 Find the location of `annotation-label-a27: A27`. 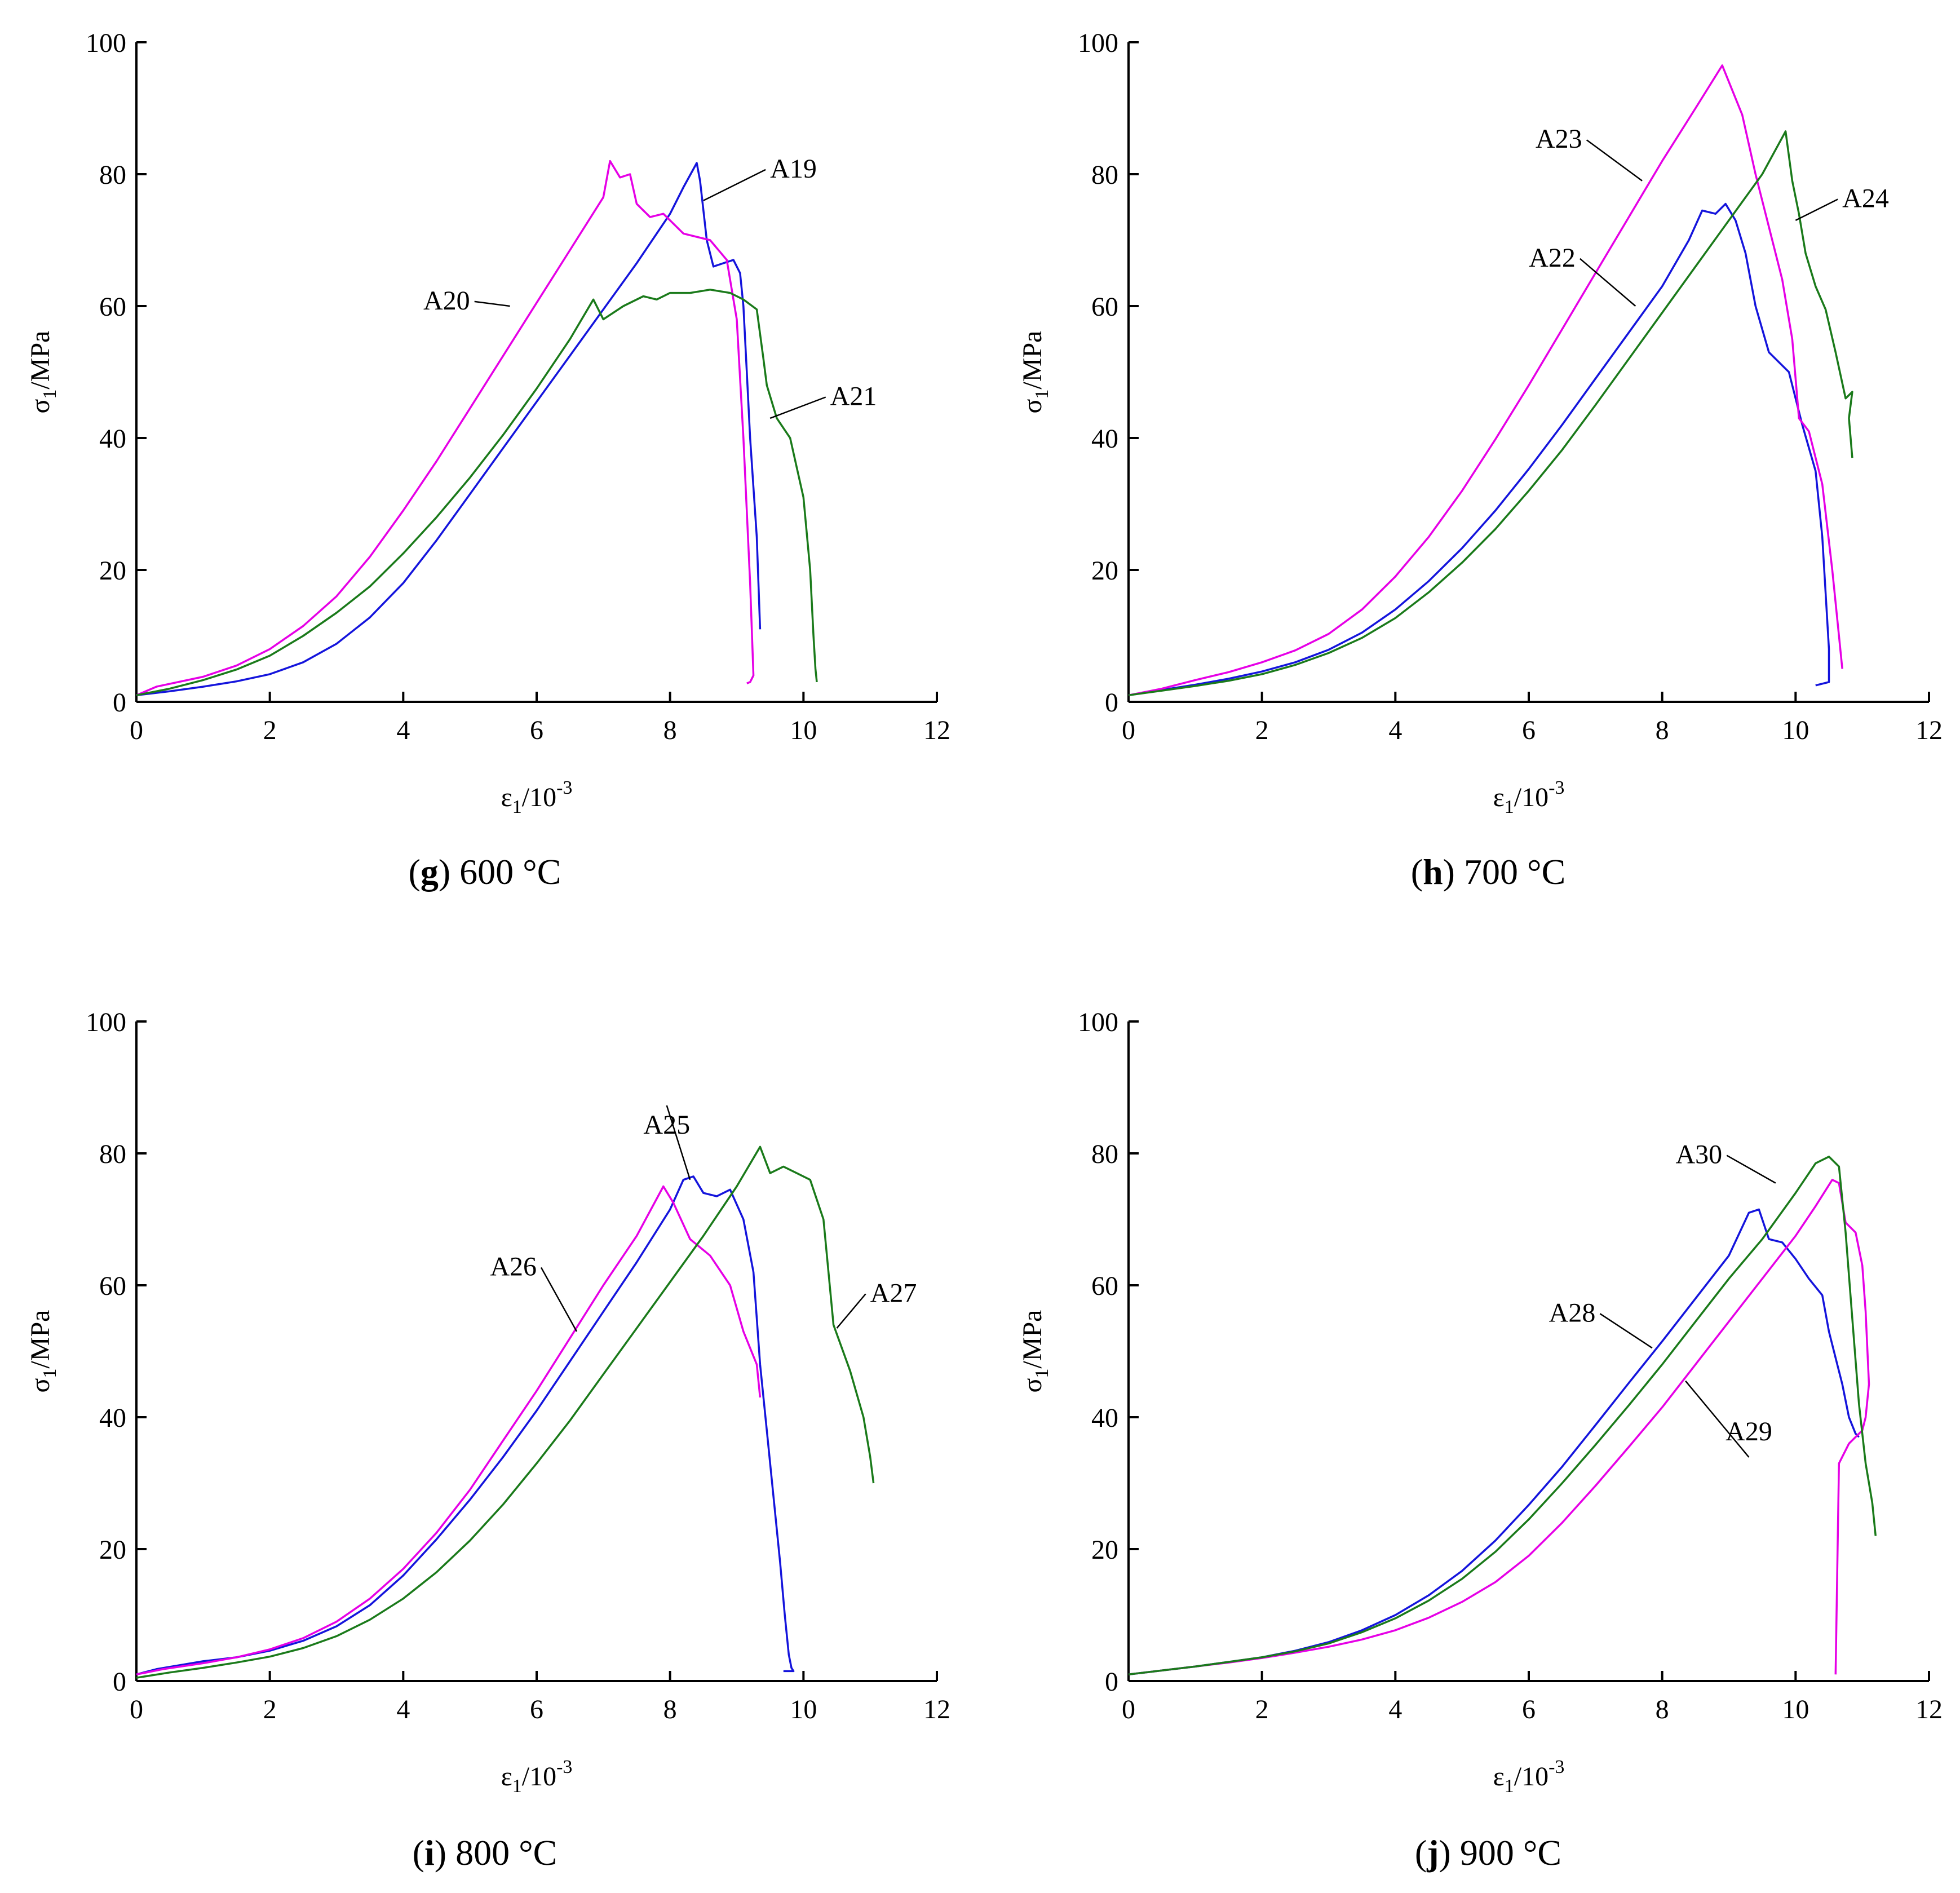

annotation-label-a27: A27 is located at coordinates (894, 1293).